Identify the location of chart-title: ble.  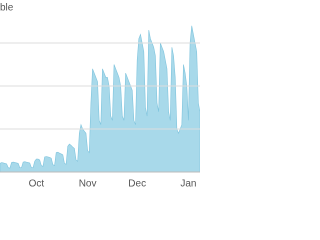
(7, 8).